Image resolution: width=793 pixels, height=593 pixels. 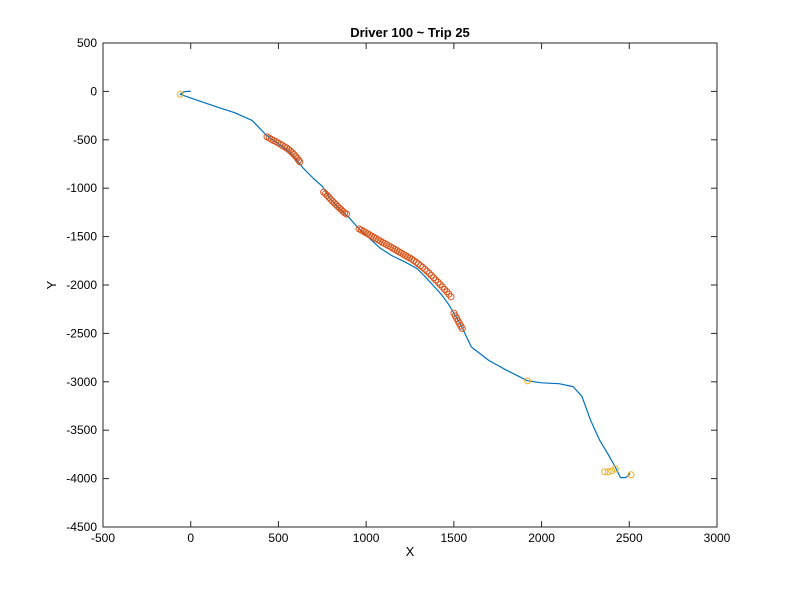 What do you see at coordinates (51, 284) in the screenshot?
I see `y-axis-label: Y` at bounding box center [51, 284].